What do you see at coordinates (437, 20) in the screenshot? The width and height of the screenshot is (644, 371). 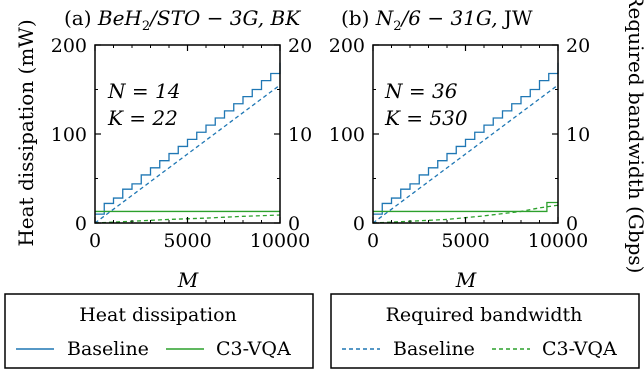 I see `panel-b-title: (b) N2/6 − 31G, JW` at bounding box center [437, 20].